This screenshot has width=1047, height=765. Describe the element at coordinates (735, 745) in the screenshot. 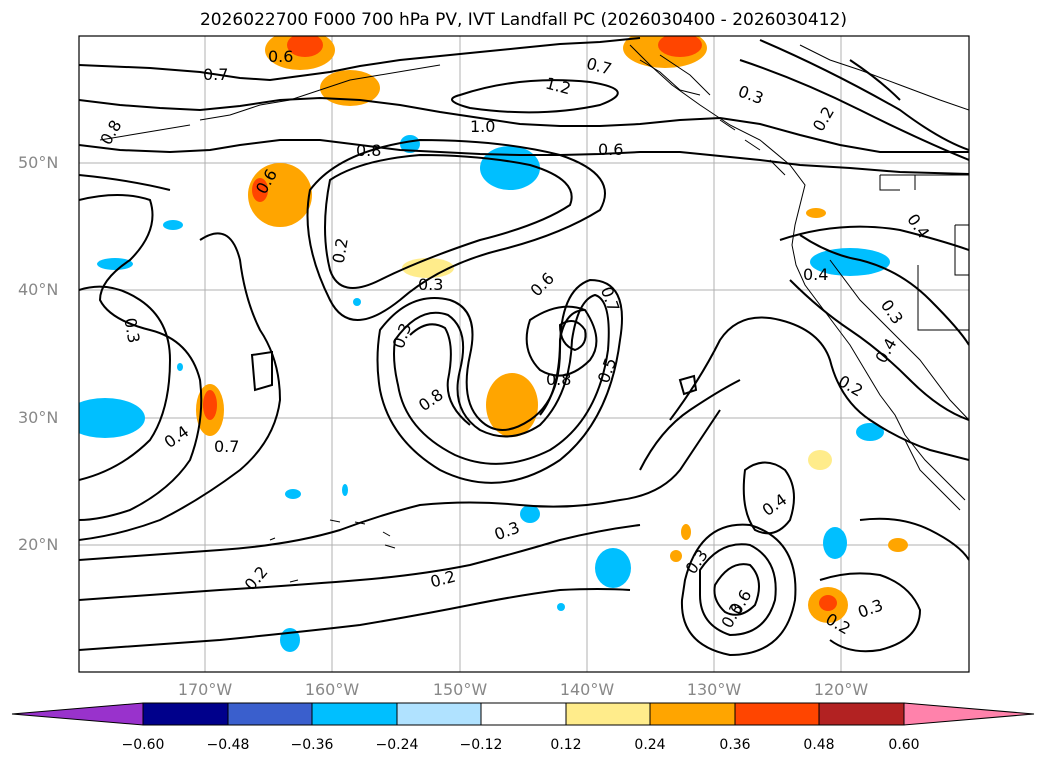

I see `colorbar-tick-label: 0.36` at that location.